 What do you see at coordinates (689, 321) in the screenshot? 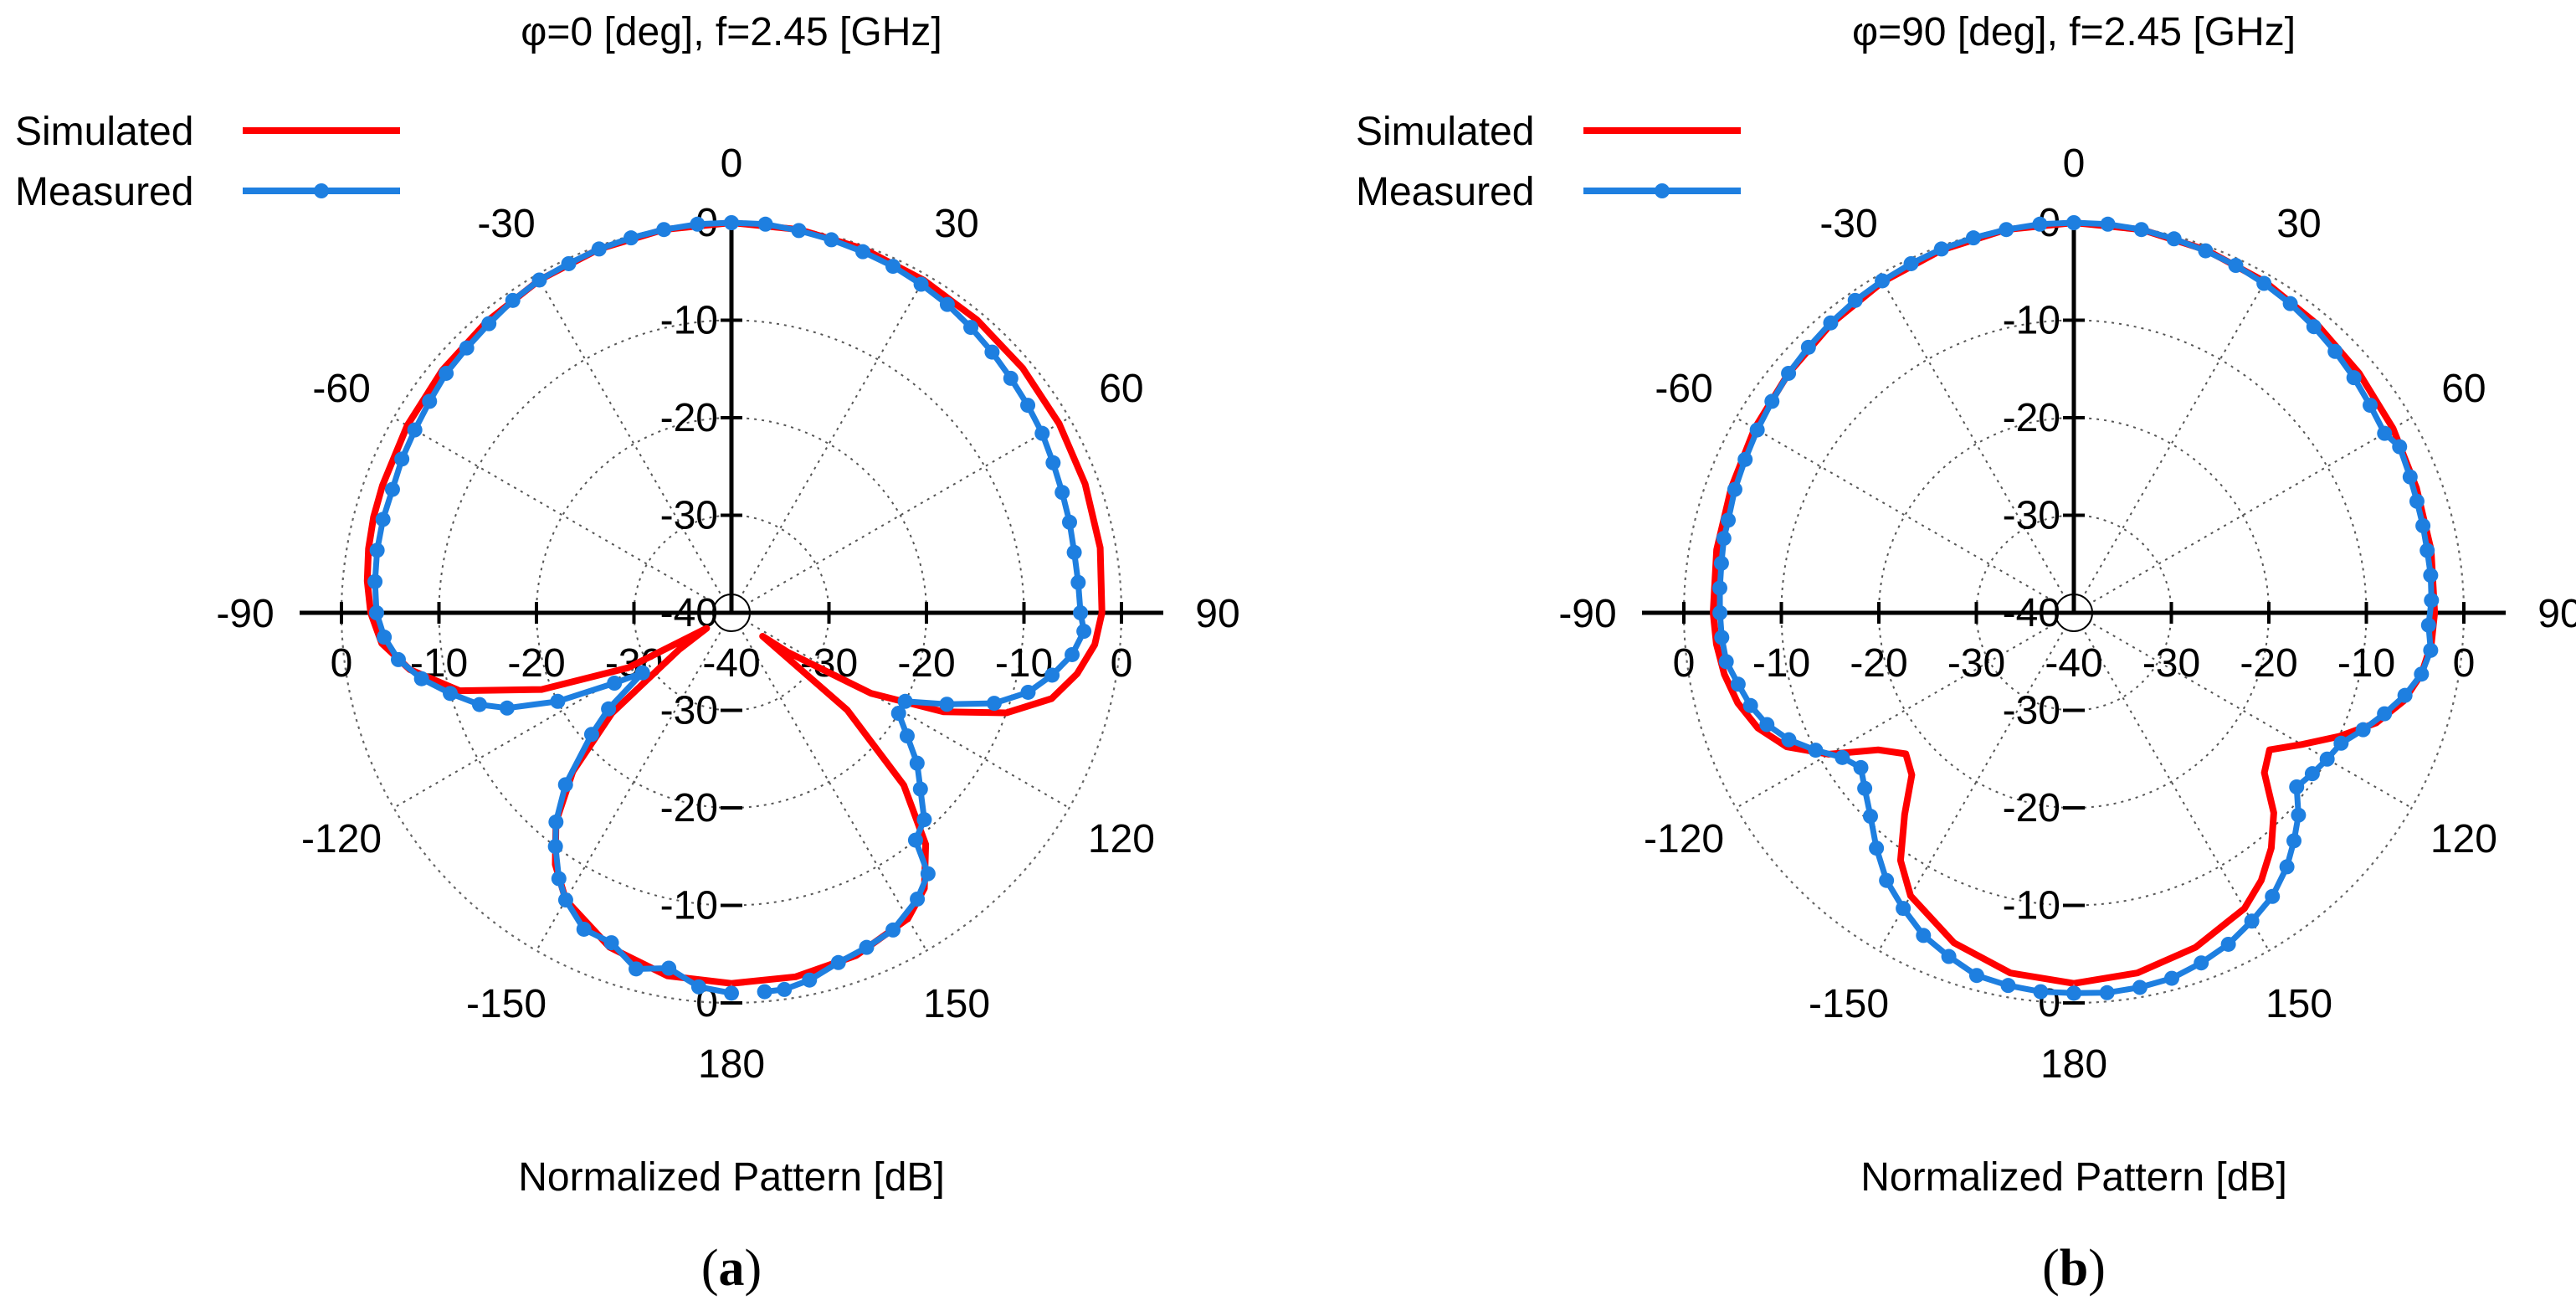
I see `radial-tick-label-up: -10` at bounding box center [689, 321].